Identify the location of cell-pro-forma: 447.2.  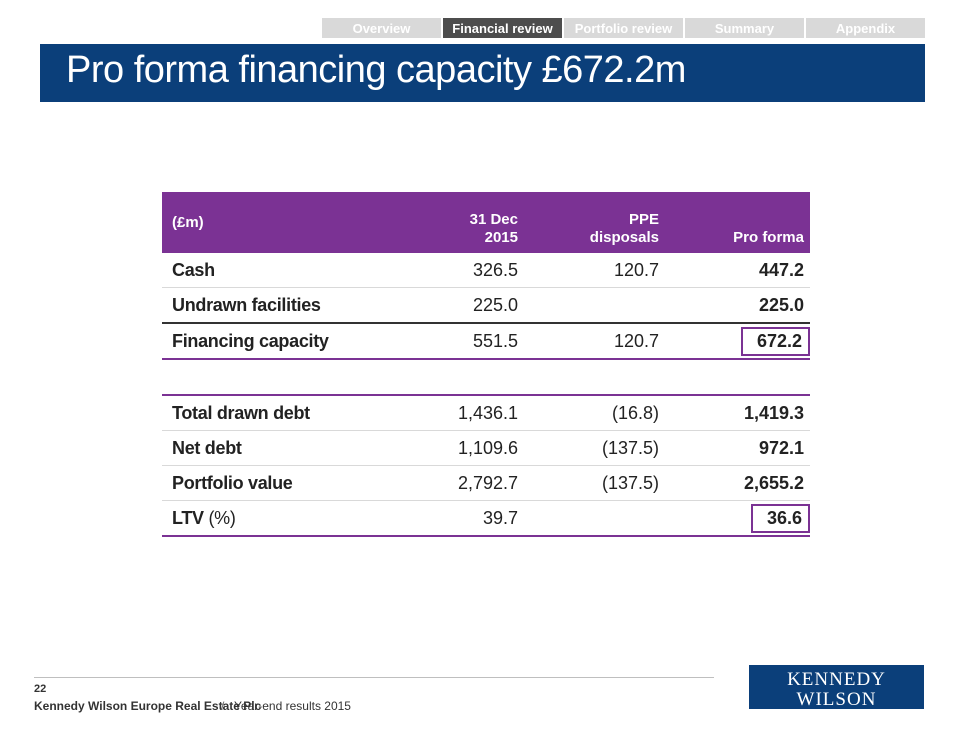
(737, 270).